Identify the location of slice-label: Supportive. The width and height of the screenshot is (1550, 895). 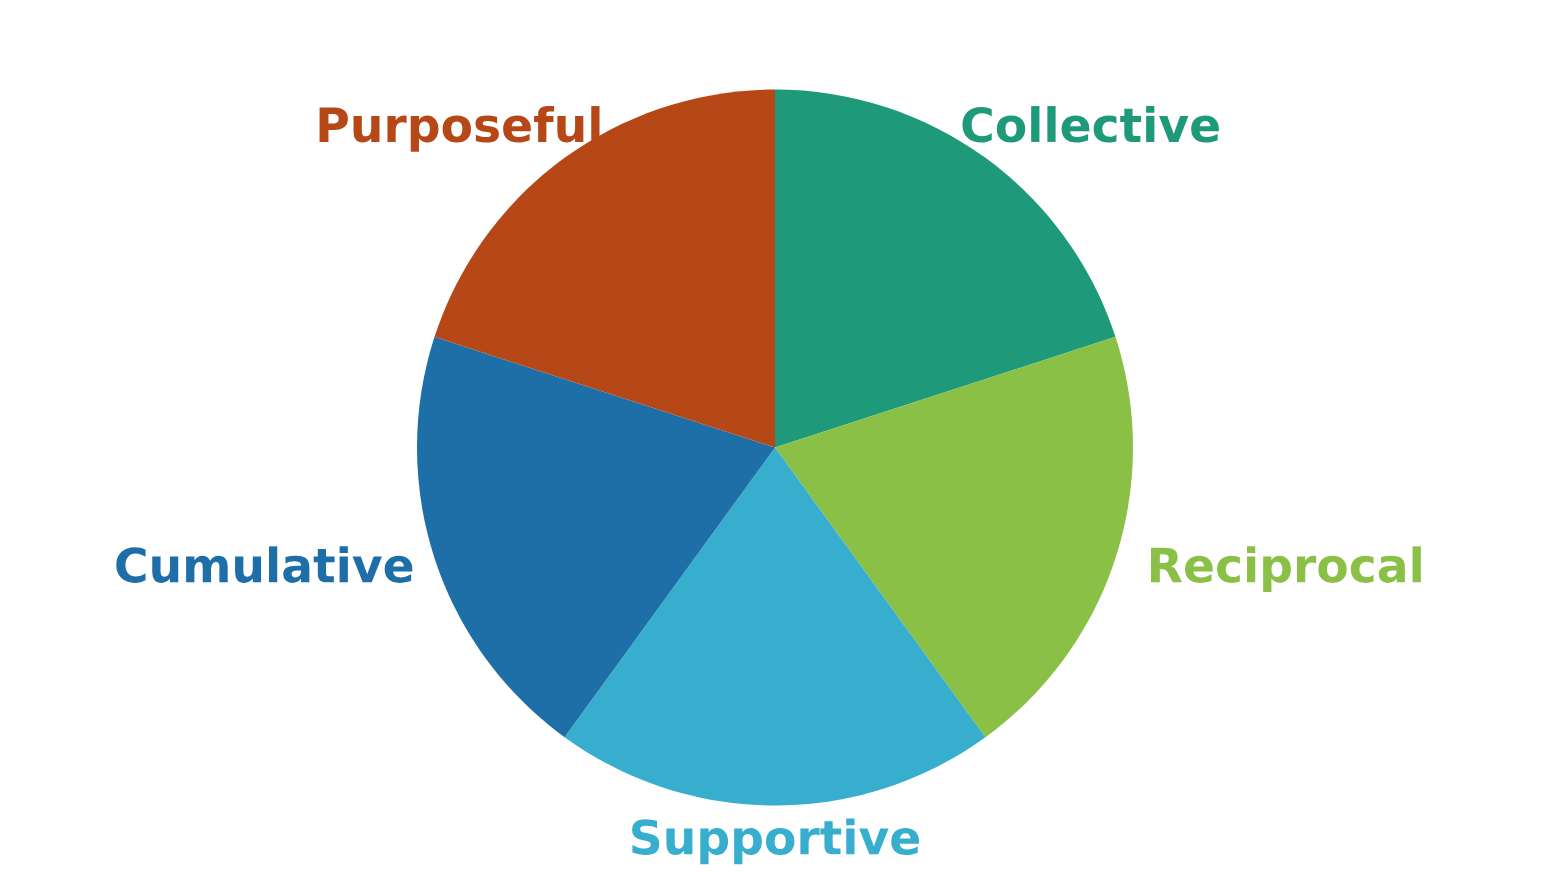
(775, 841).